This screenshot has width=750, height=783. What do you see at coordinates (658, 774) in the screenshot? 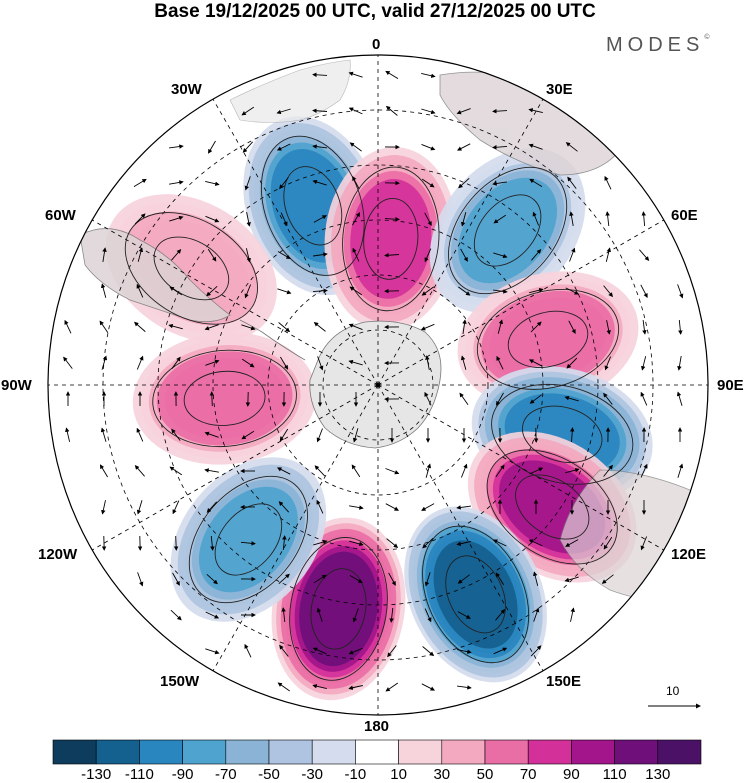
I see `colorbar-tick-label: 130` at bounding box center [658, 774].